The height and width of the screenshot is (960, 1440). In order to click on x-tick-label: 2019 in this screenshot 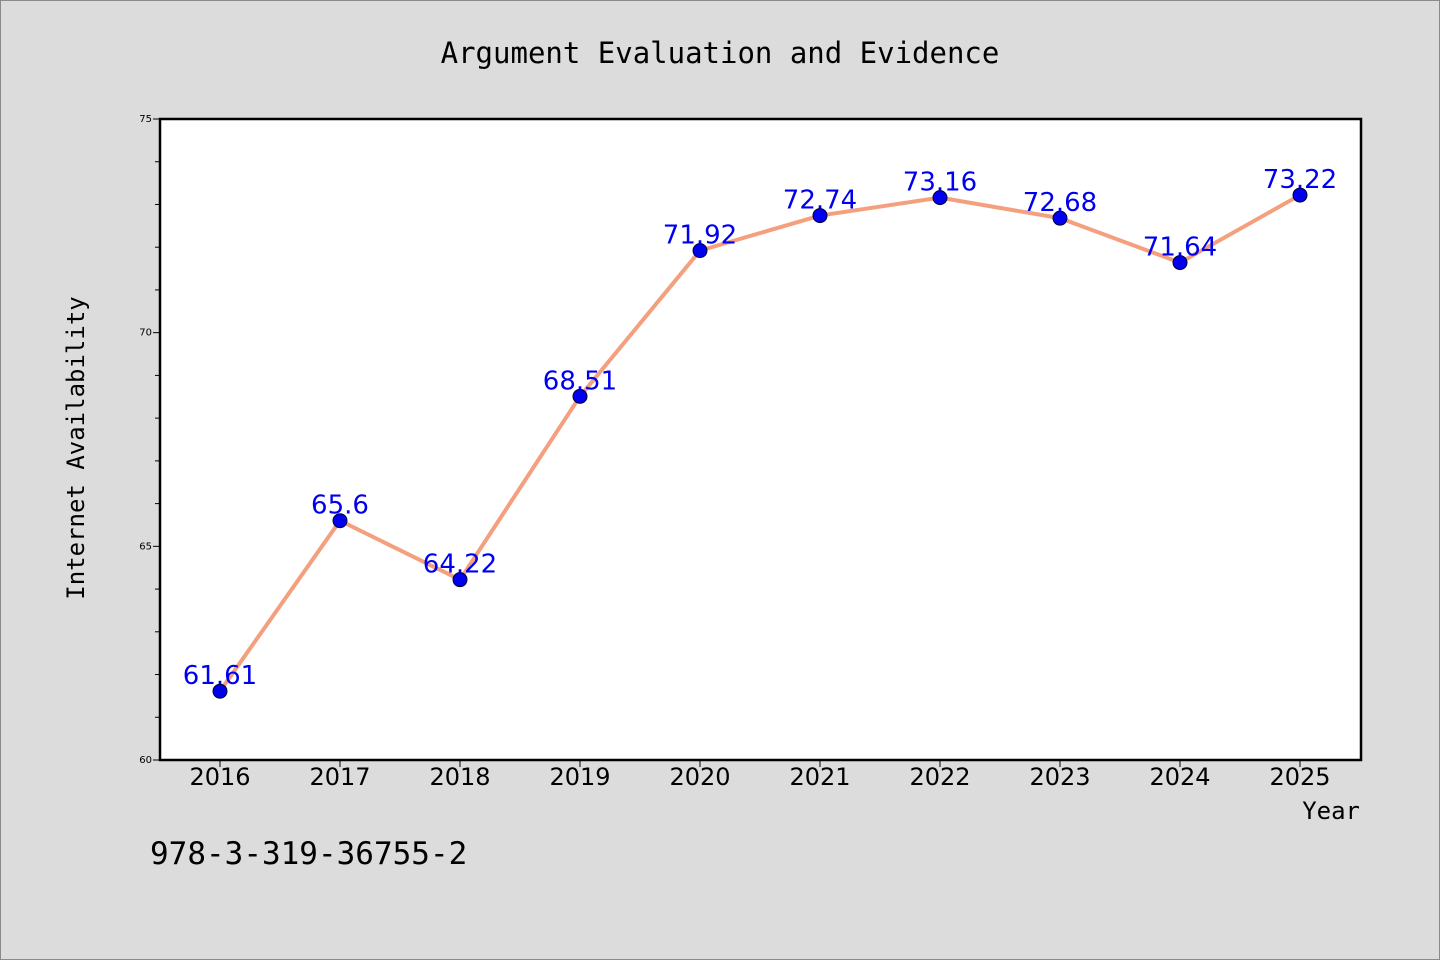, I will do `click(579, 777)`.